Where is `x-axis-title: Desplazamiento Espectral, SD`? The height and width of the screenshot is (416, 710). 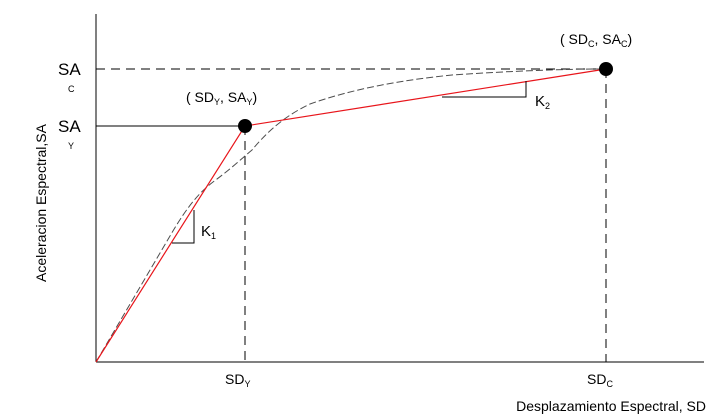 x-axis-title: Desplazamiento Espectral, SD is located at coordinates (611, 406).